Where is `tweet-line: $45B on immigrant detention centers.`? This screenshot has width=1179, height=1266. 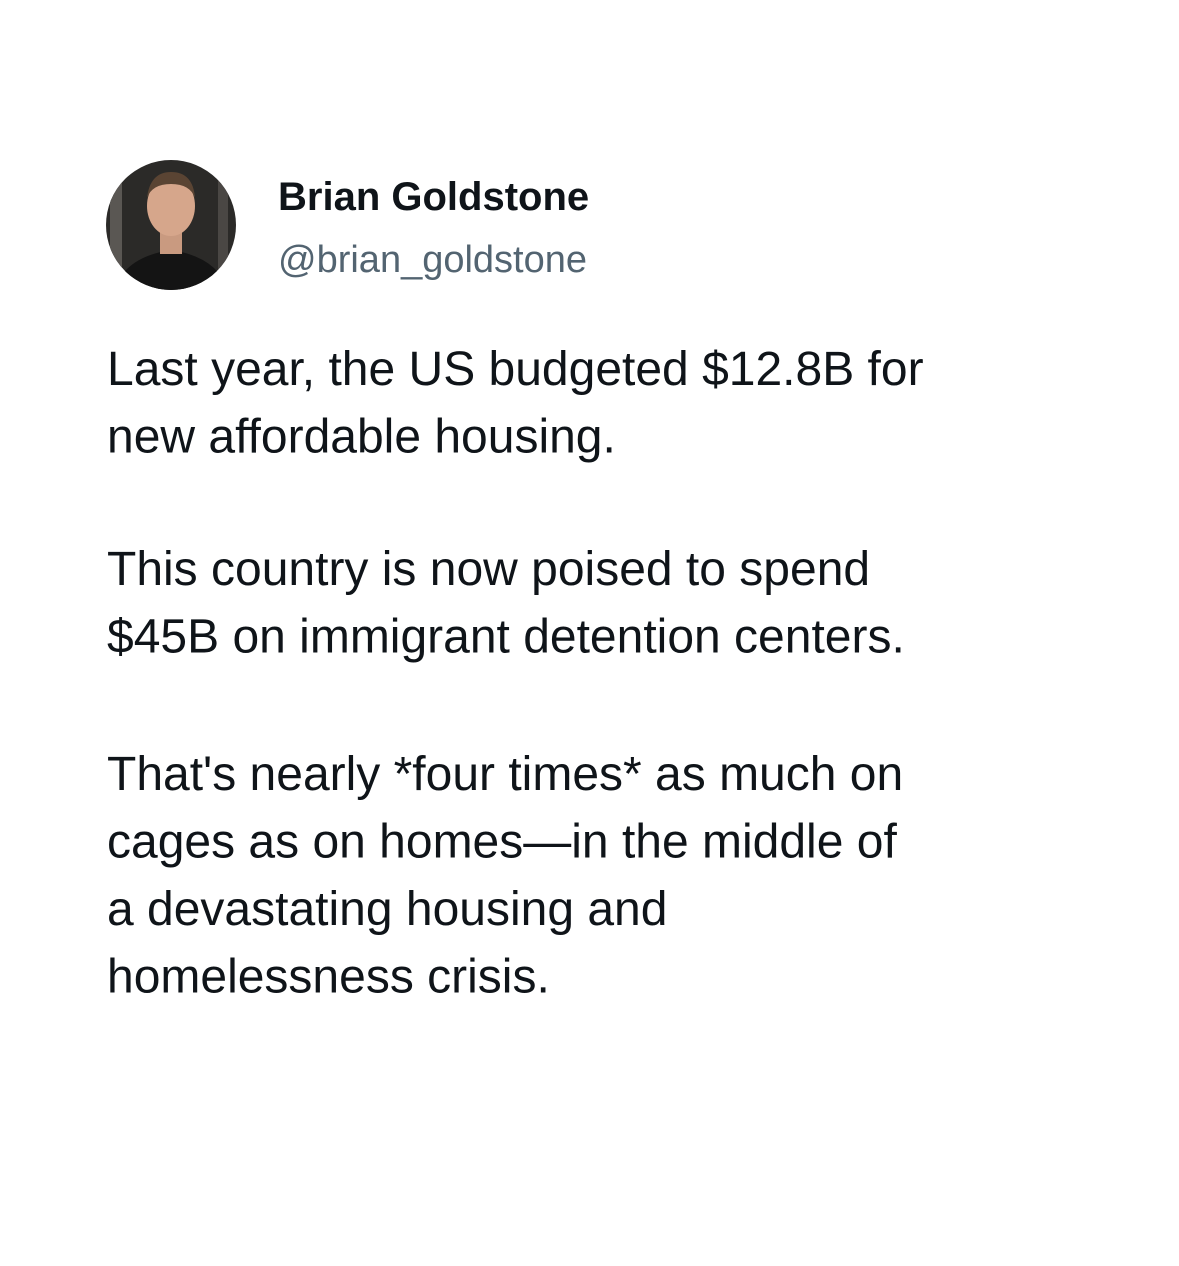
tweet-line: $45B on immigrant detention centers. is located at coordinates (506, 637).